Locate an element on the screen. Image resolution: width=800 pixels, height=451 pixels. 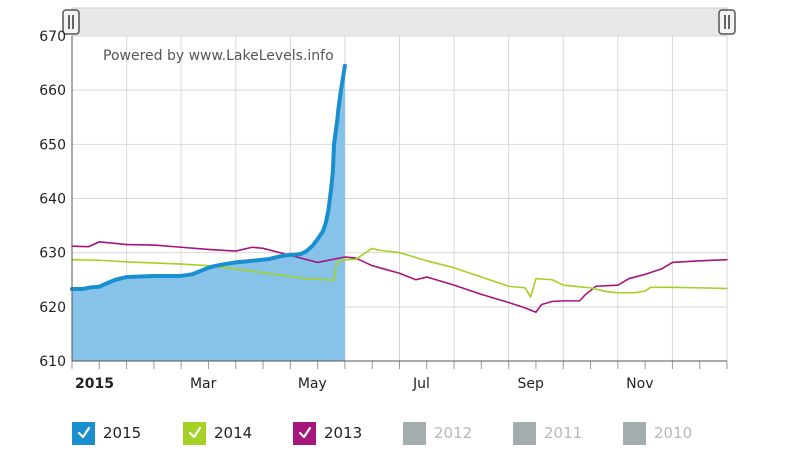
legend-item-2014: 2014 is located at coordinates (217, 433).